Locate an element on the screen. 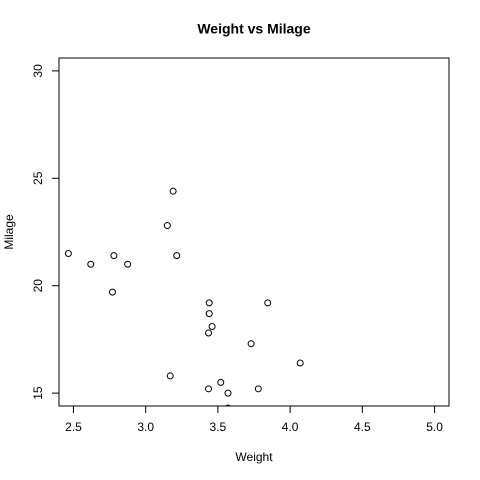 The width and height of the screenshot is (480, 480). x-tick-label: 2.5 is located at coordinates (73, 427).